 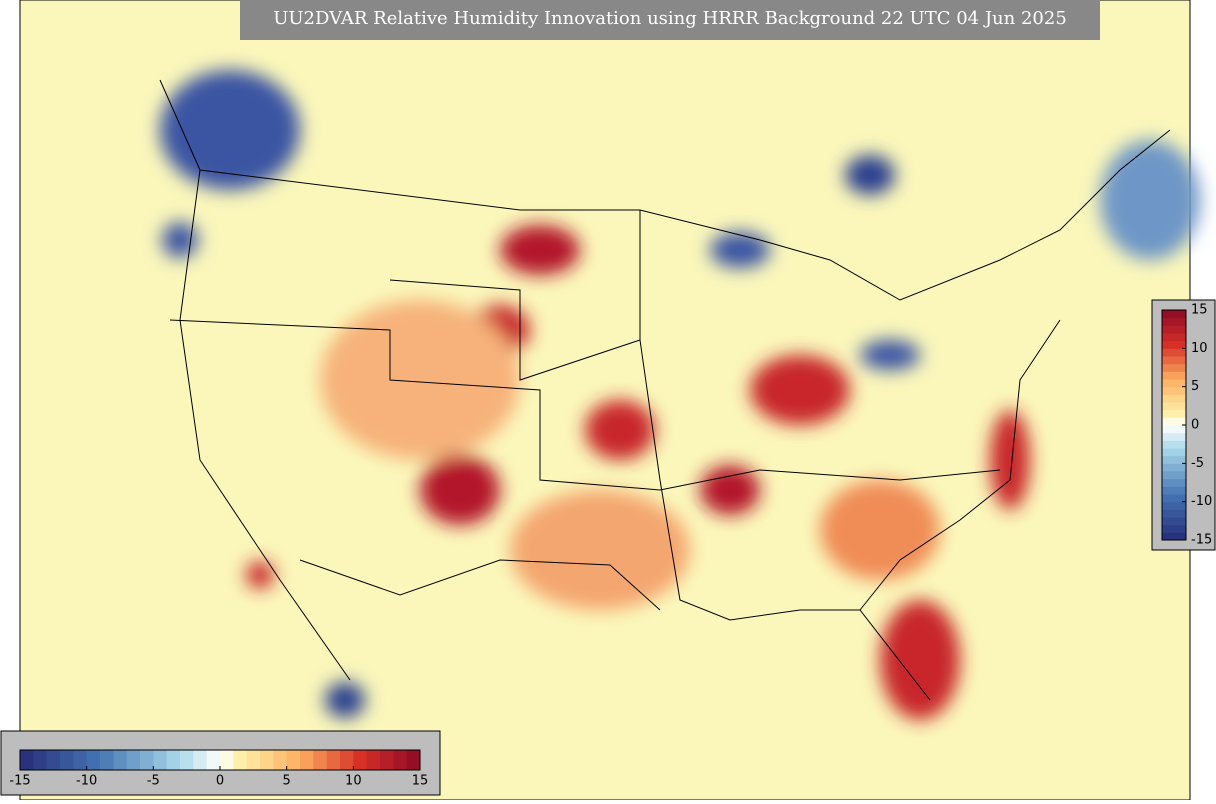 I want to click on colorbar-right: 15 10 5 0 -5 -10 -15, so click(x=1186, y=425).